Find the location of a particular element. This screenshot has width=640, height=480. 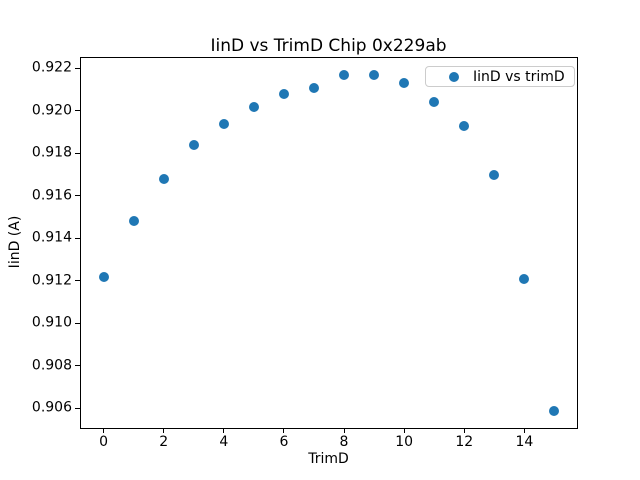

y-tick-label: 0.906 is located at coordinates (51, 407).